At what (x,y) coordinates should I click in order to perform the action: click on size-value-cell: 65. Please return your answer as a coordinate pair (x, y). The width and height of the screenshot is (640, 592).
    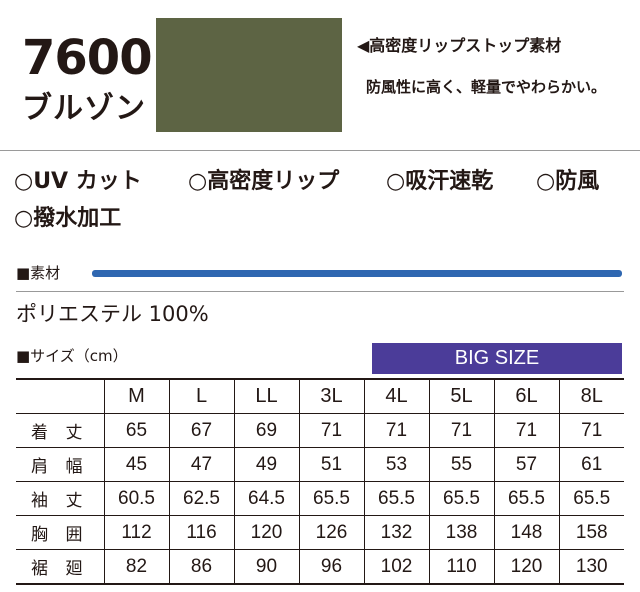
    Looking at the image, I should click on (136, 430).